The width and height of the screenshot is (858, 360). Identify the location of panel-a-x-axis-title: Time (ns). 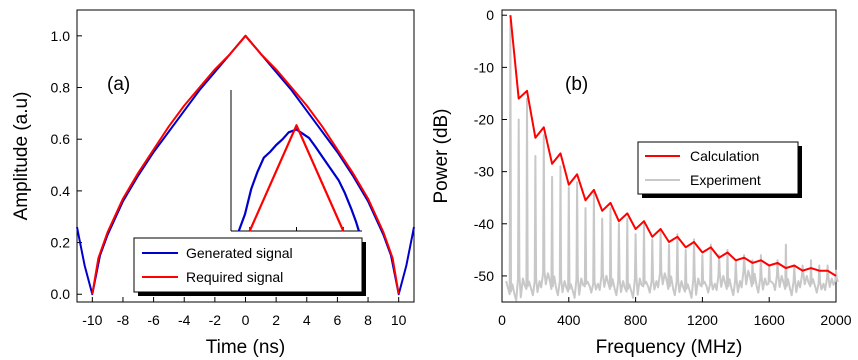
(246, 347).